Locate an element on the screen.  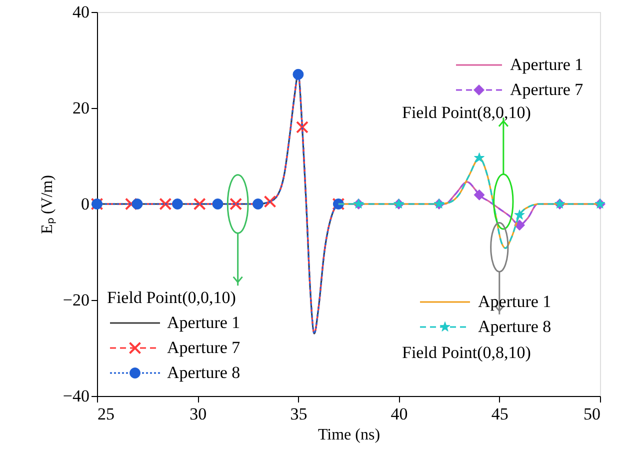
y-tick-label: 40 is located at coordinates (81, 12).